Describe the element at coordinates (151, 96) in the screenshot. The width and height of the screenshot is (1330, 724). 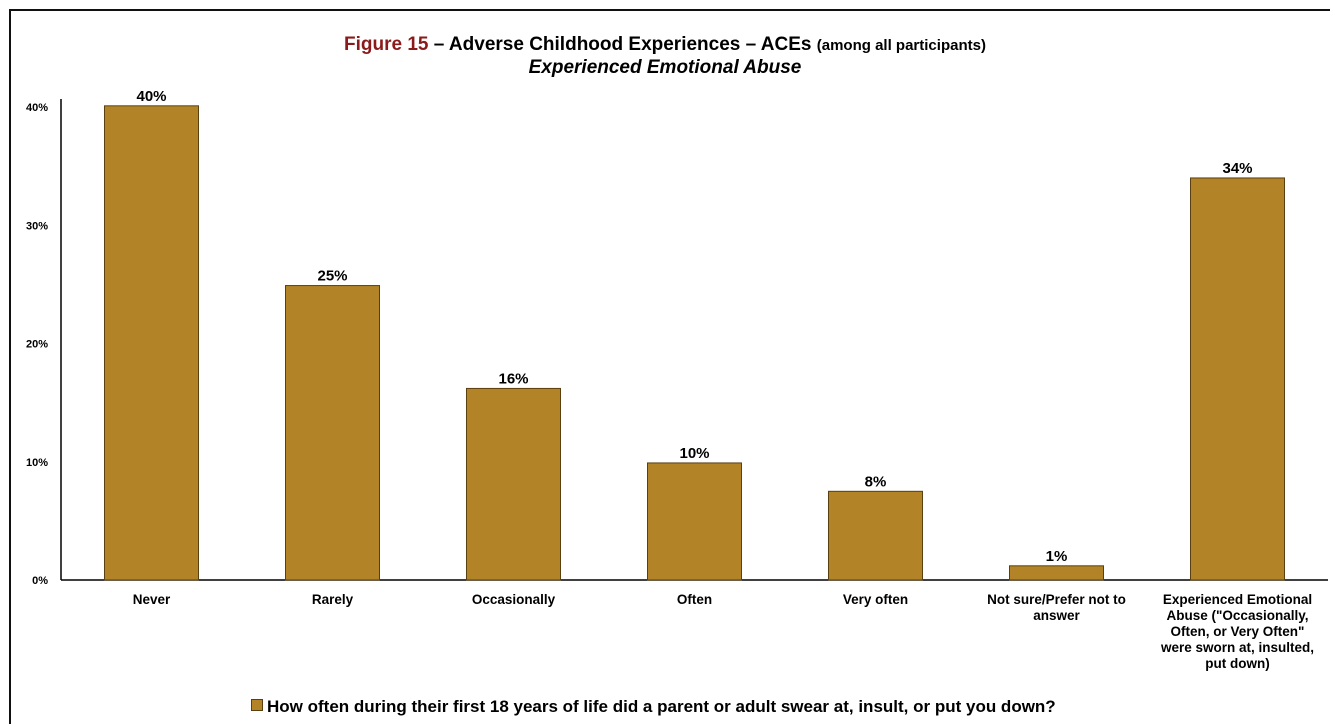
I see `data-label: 40%` at that location.